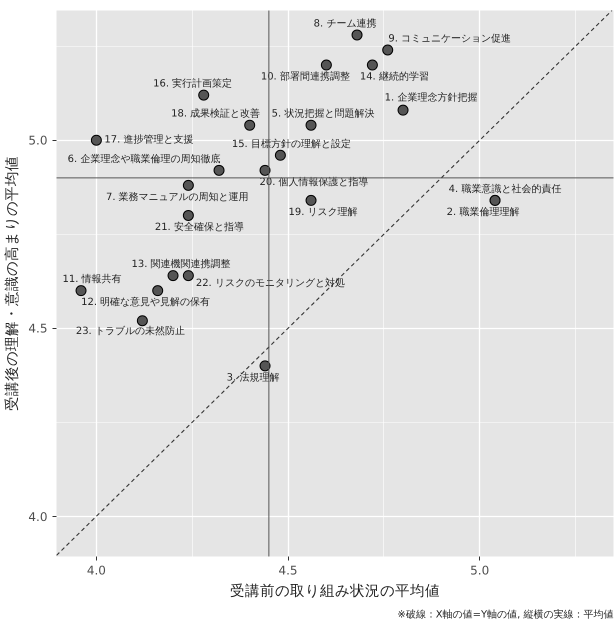 This screenshot has width=614, height=625. Describe the element at coordinates (450, 38) in the screenshot. I see `annotation: 9. コミュニケーション促進` at that location.